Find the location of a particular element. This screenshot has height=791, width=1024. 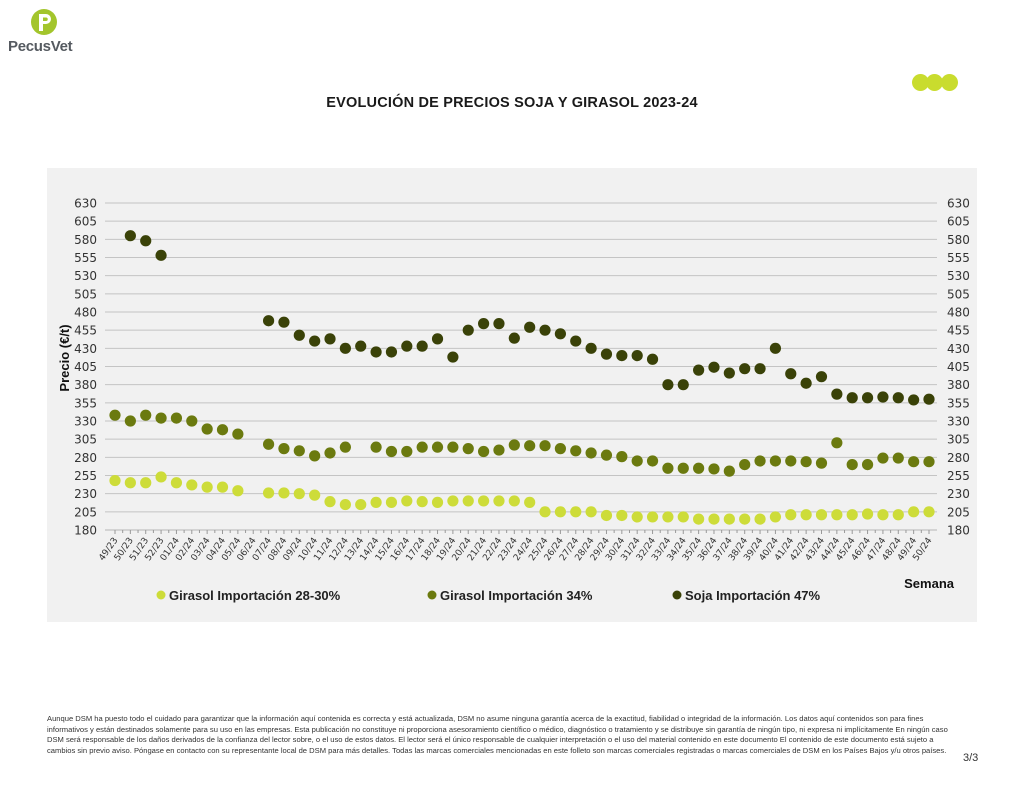

pecusvet-logo: PecusVet is located at coordinates (40, 34).